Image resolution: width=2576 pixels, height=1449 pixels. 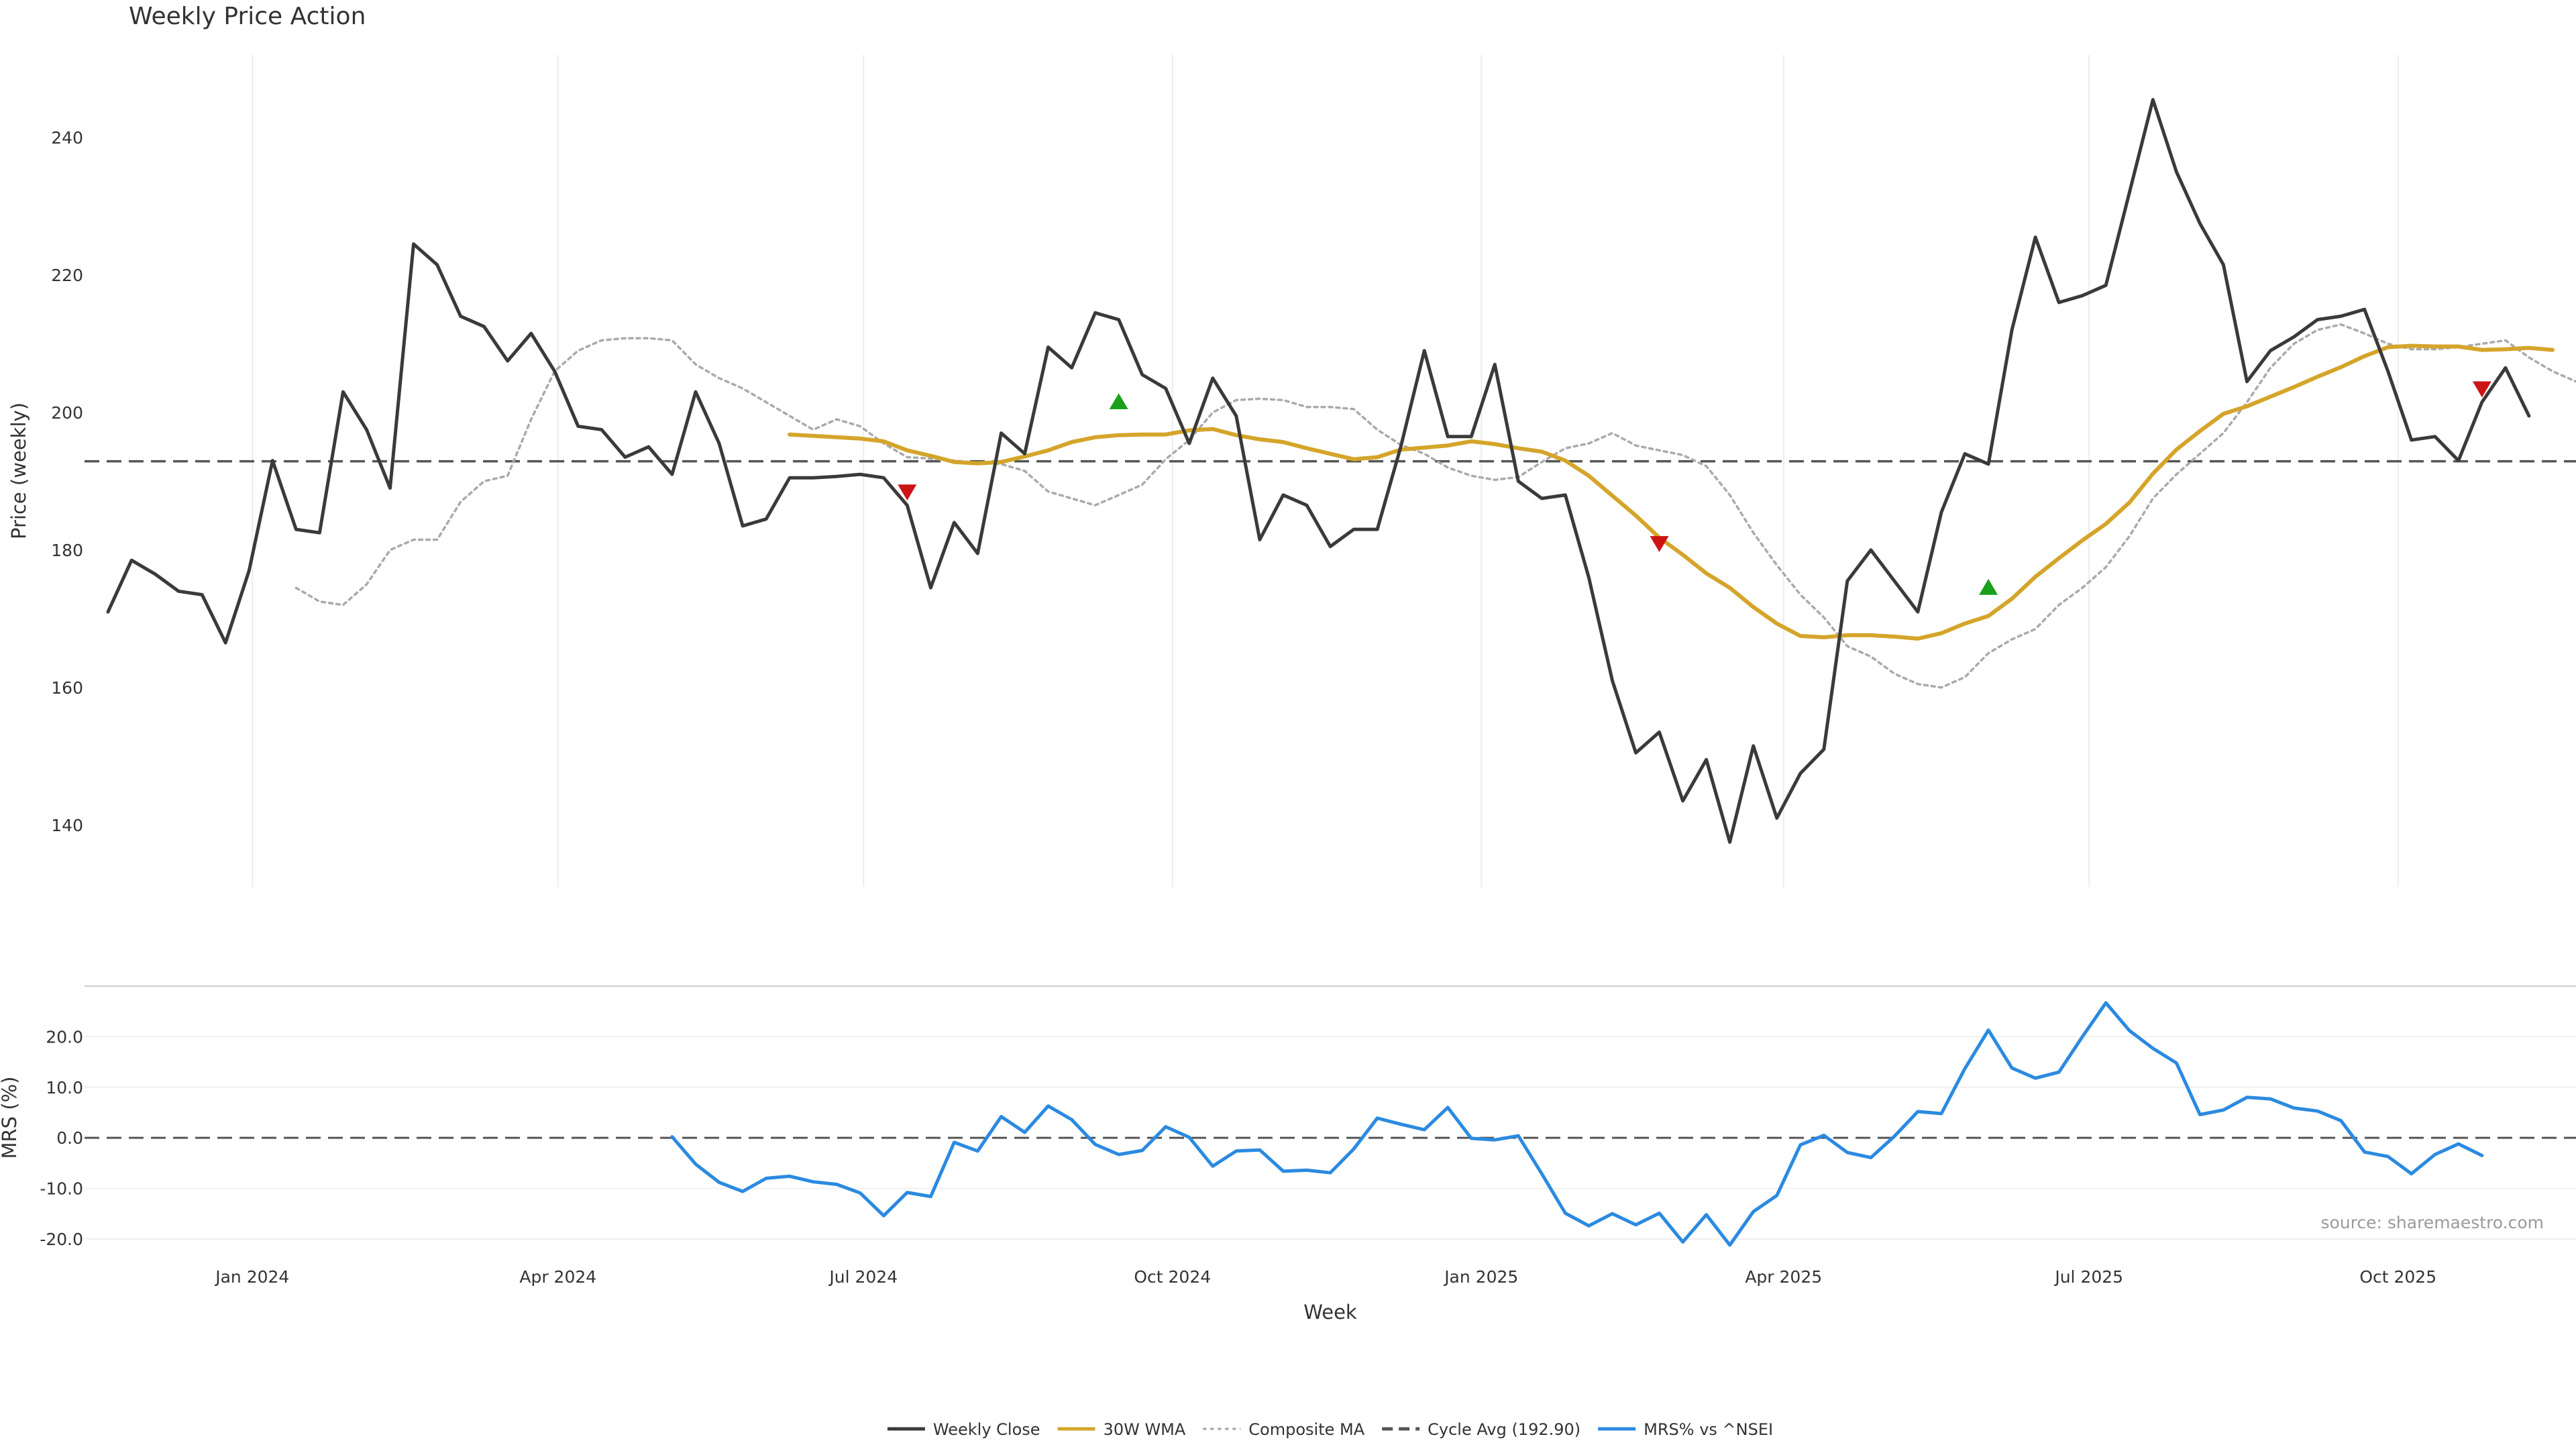 I want to click on legend-label: Weekly Close, so click(x=986, y=1429).